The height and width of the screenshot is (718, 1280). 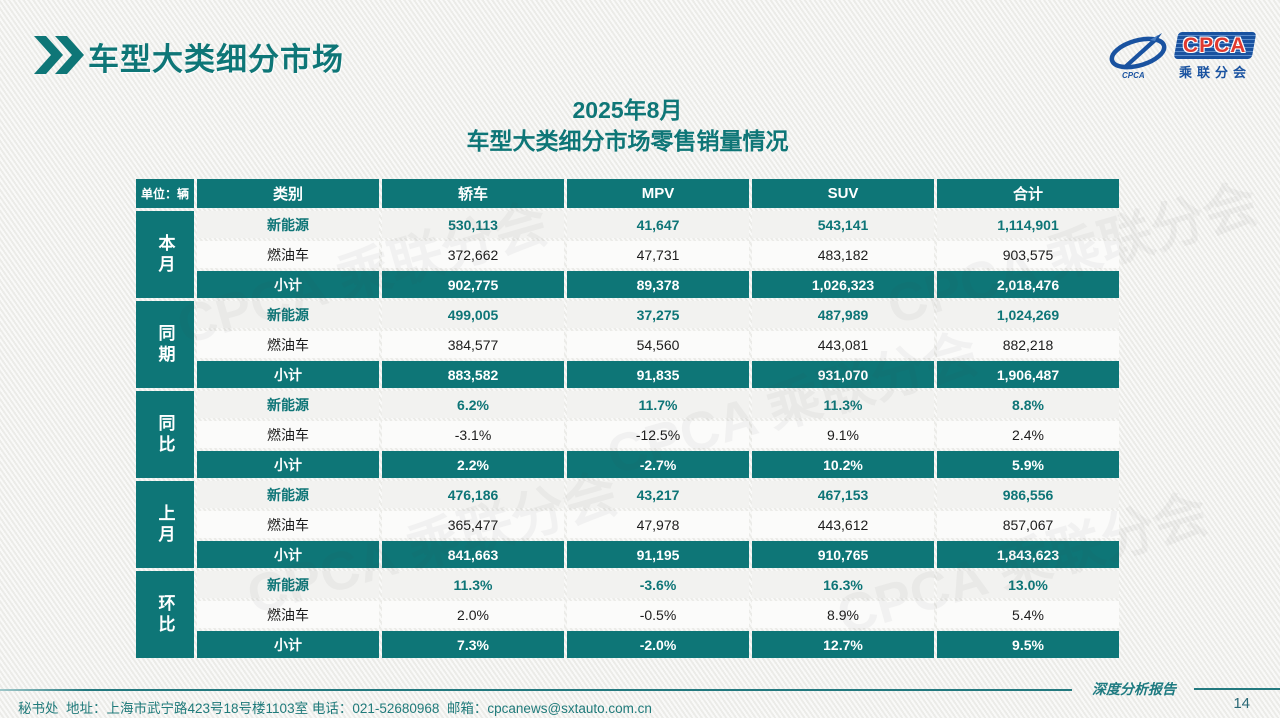 I want to click on col-header-mpv: MPV, so click(x=658, y=193).